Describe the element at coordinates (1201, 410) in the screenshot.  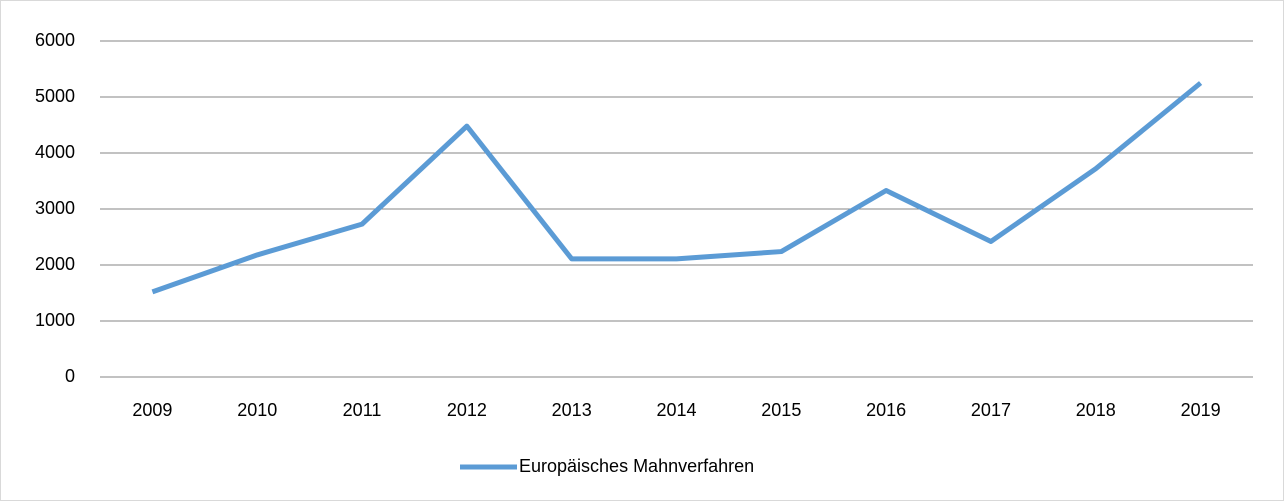
I see `x-tick-label: 2019` at that location.